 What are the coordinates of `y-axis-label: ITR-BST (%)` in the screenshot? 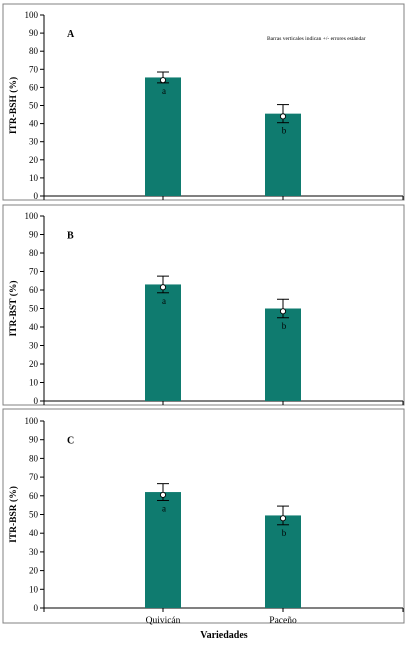 It's located at (13, 308).